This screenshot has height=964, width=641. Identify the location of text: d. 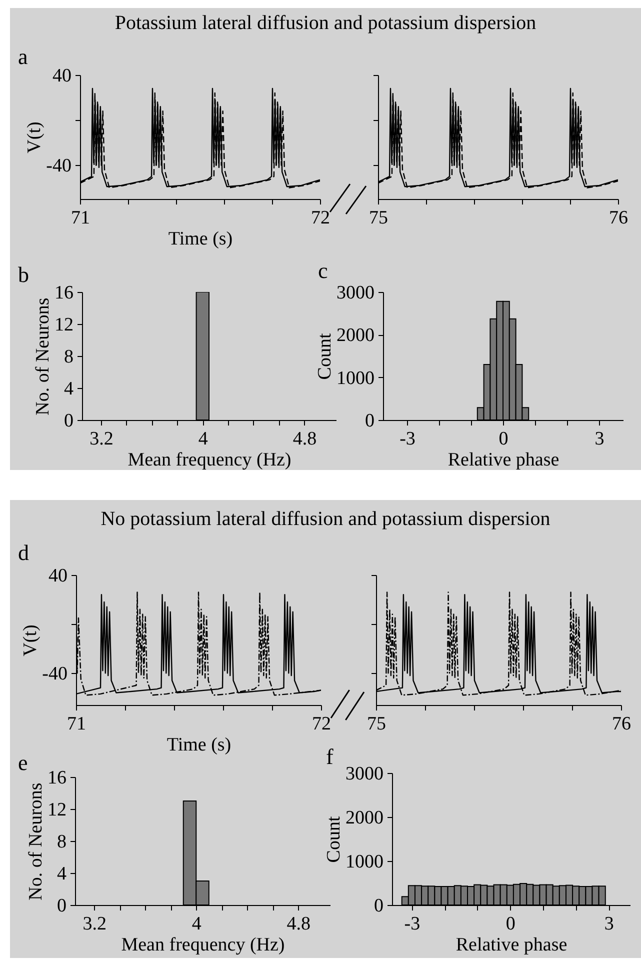
(23, 553).